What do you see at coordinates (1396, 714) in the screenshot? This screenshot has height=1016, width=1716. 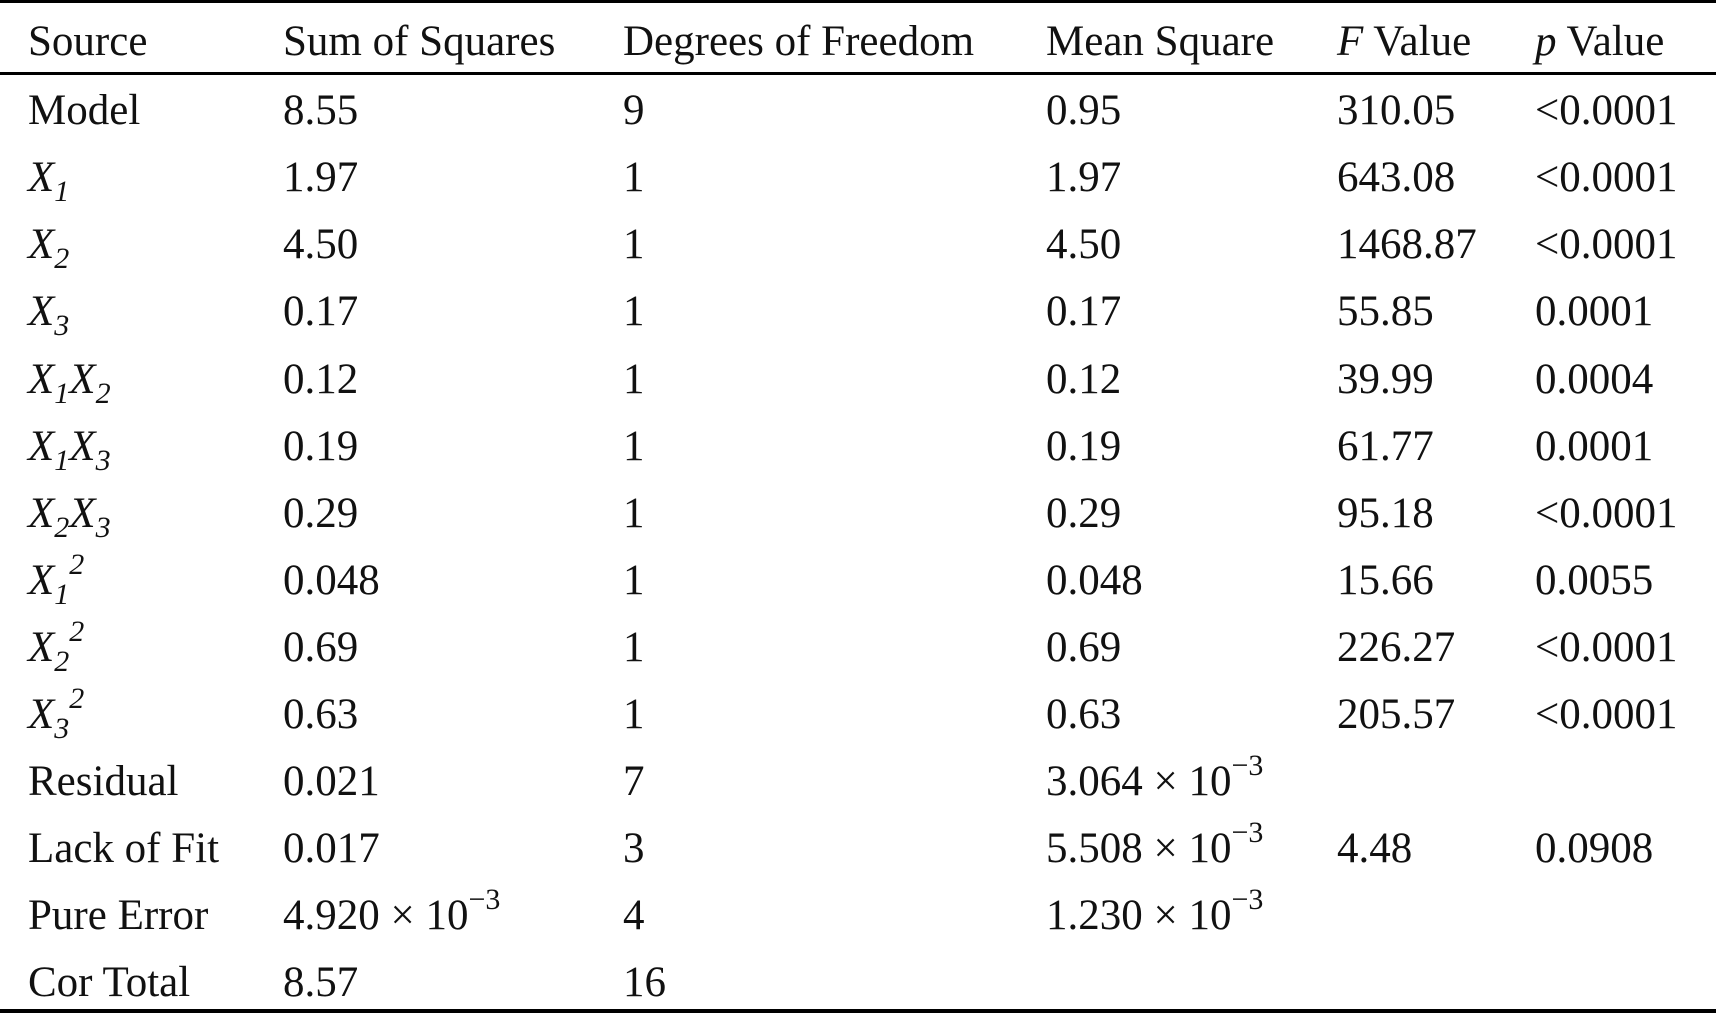 I see `f-cell: 205.57` at bounding box center [1396, 714].